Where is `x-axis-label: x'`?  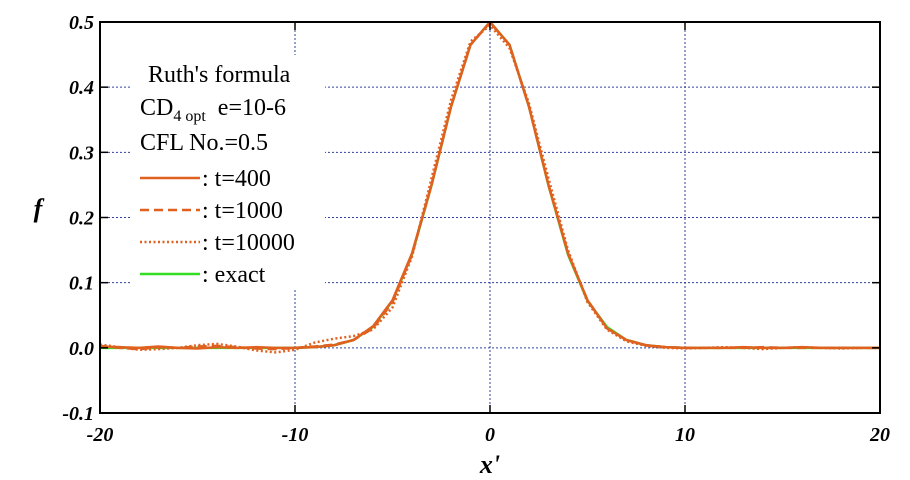
x-axis-label: x' is located at coordinates (489, 464).